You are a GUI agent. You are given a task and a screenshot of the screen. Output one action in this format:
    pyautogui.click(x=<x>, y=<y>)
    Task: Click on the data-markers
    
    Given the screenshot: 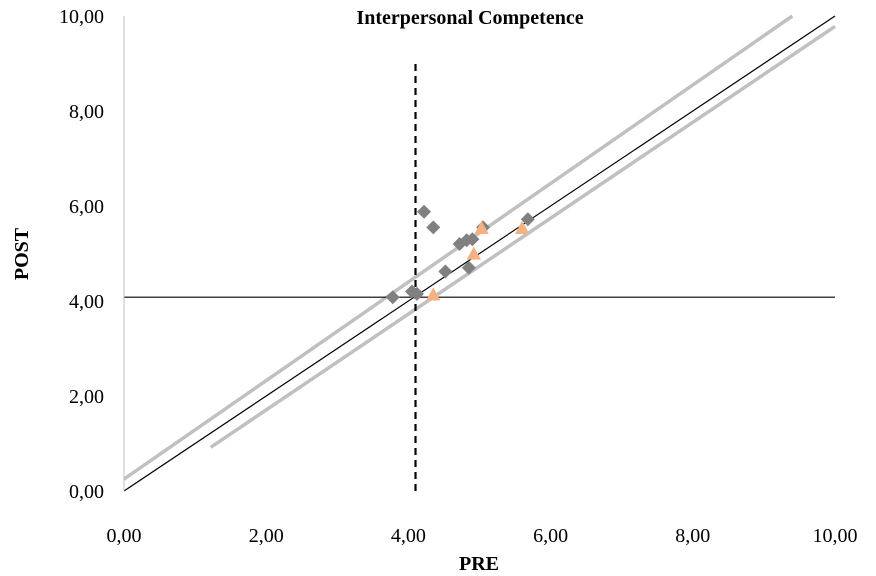 What is the action you would take?
    pyautogui.click(x=460, y=254)
    